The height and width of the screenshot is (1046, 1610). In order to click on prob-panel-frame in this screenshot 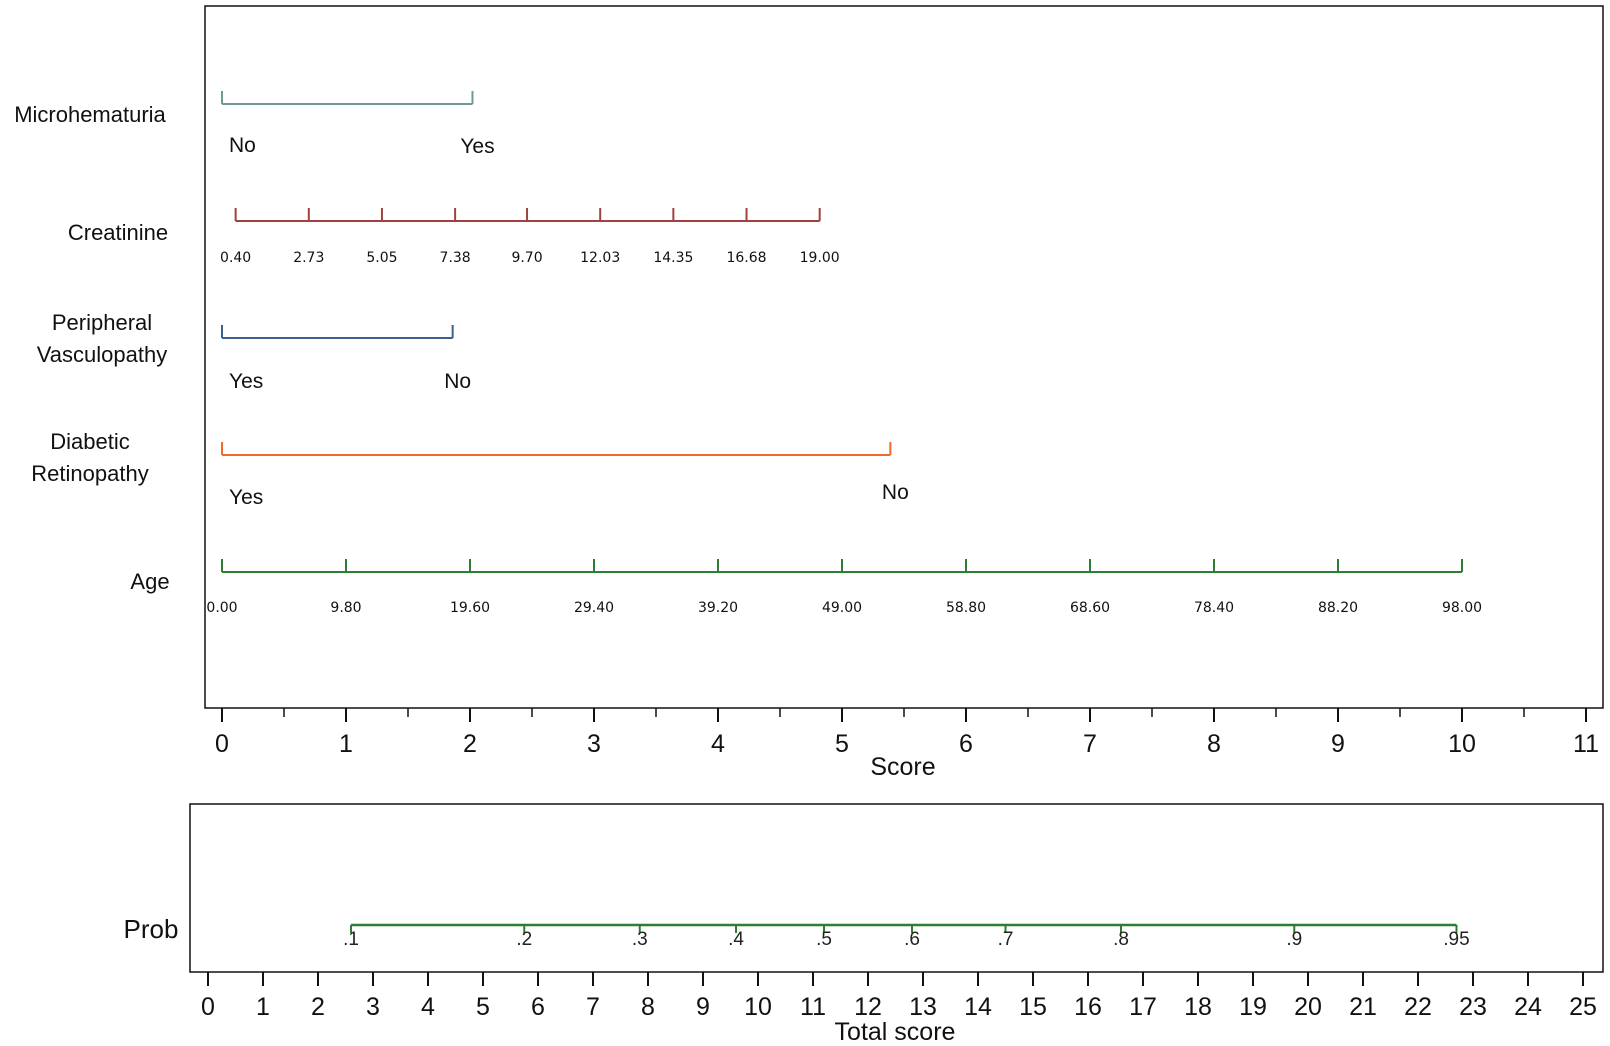, I will do `click(896, 888)`.